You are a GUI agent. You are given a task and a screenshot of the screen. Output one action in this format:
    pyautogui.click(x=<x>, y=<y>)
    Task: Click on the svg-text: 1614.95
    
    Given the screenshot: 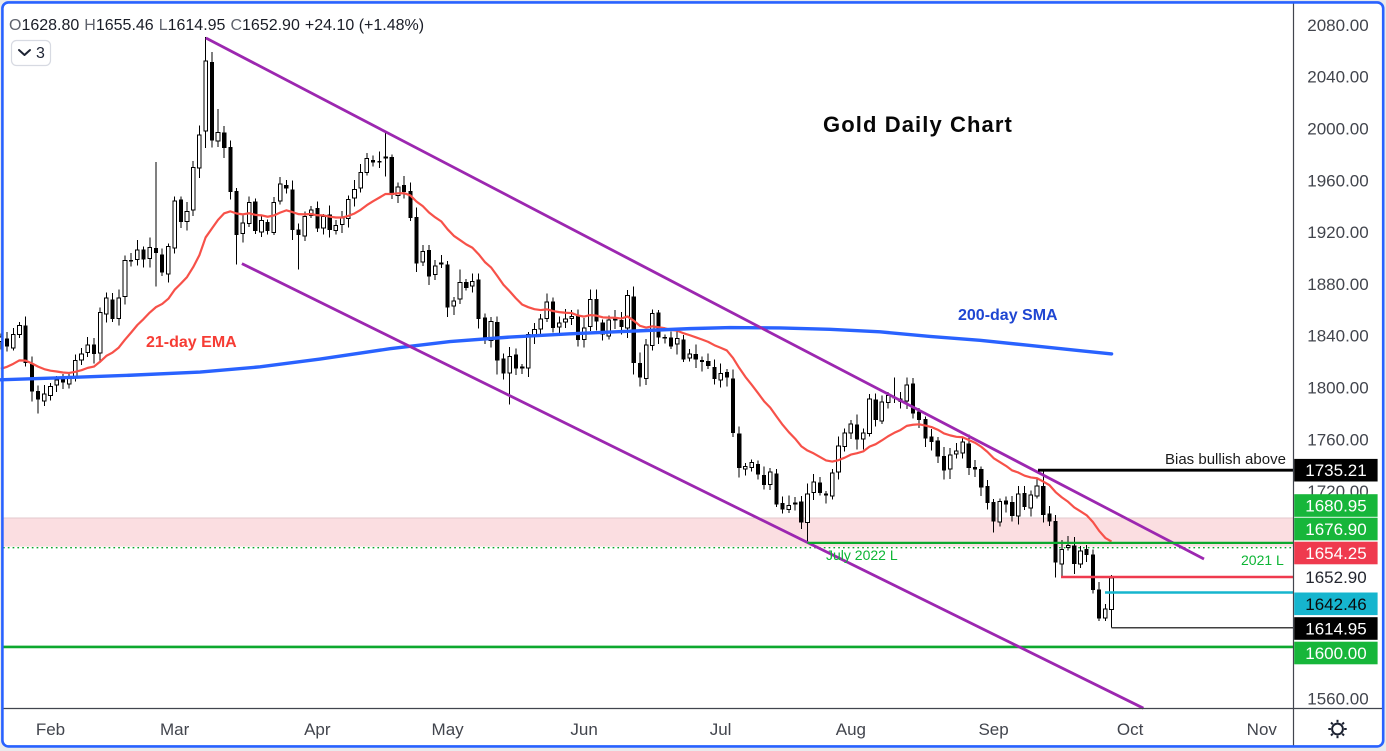 What is the action you would take?
    pyautogui.click(x=1335, y=629)
    